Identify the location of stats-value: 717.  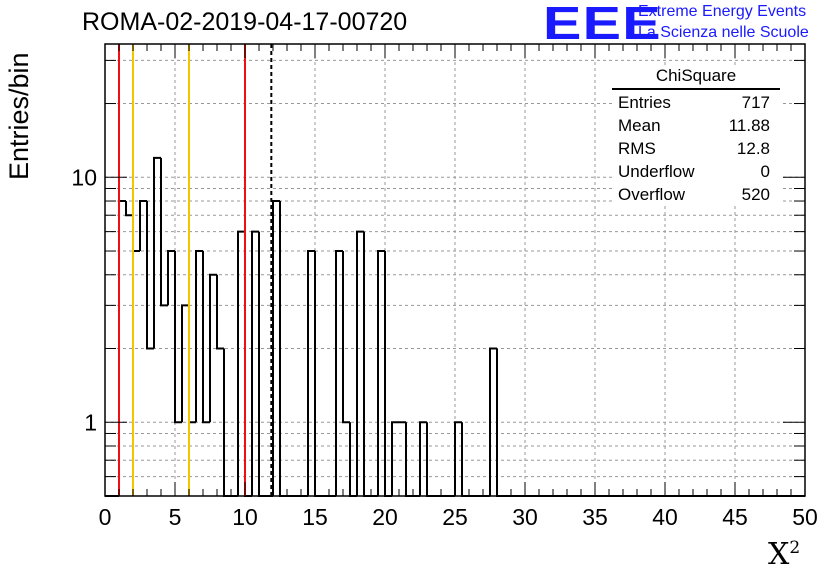
(755, 102).